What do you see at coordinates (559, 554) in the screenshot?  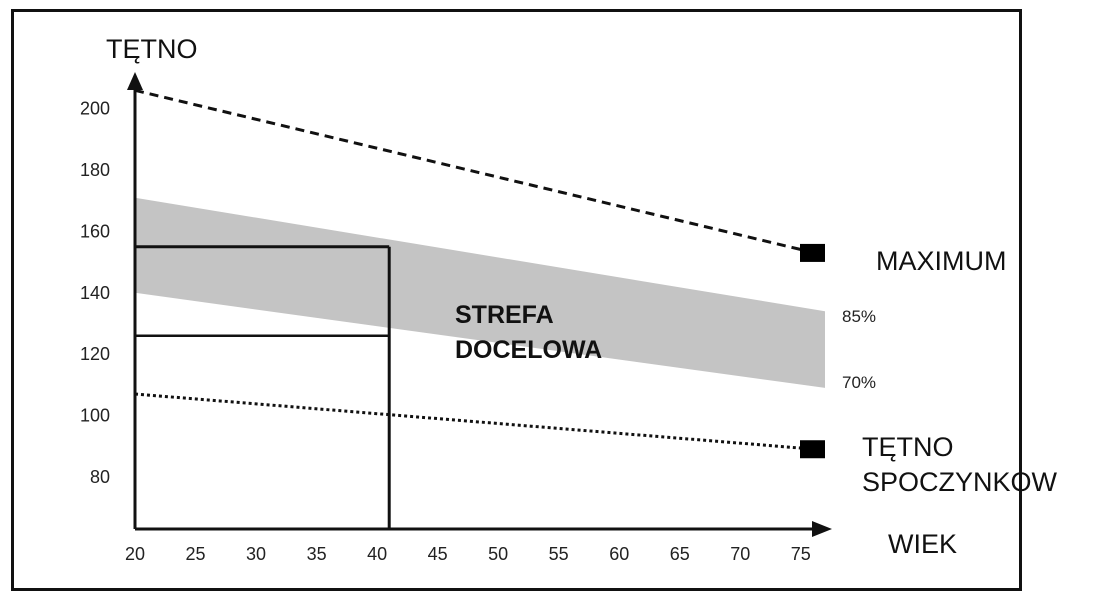 I see `x-tick-label: 55` at bounding box center [559, 554].